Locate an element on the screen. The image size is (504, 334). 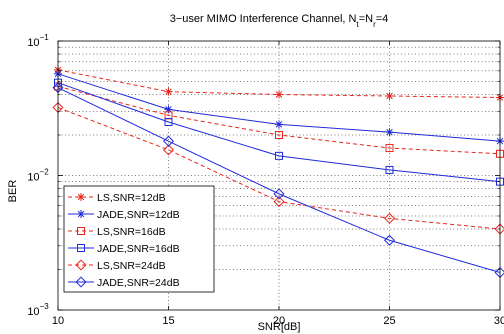
legend-entry: JADE,SNR=24dB is located at coordinates (124, 282).